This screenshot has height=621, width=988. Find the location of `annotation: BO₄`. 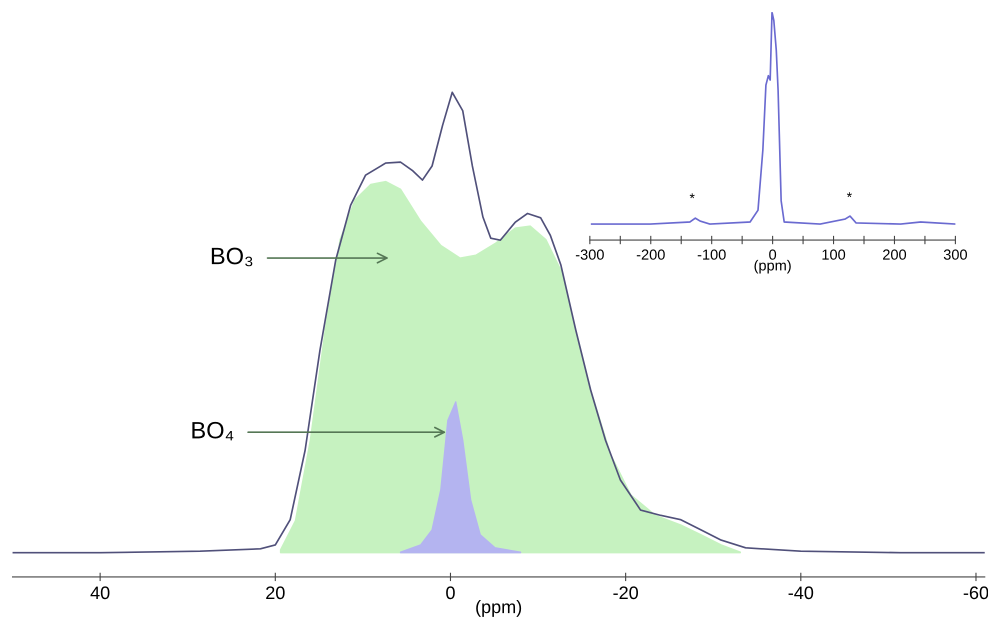

annotation: BO₄ is located at coordinates (213, 431).